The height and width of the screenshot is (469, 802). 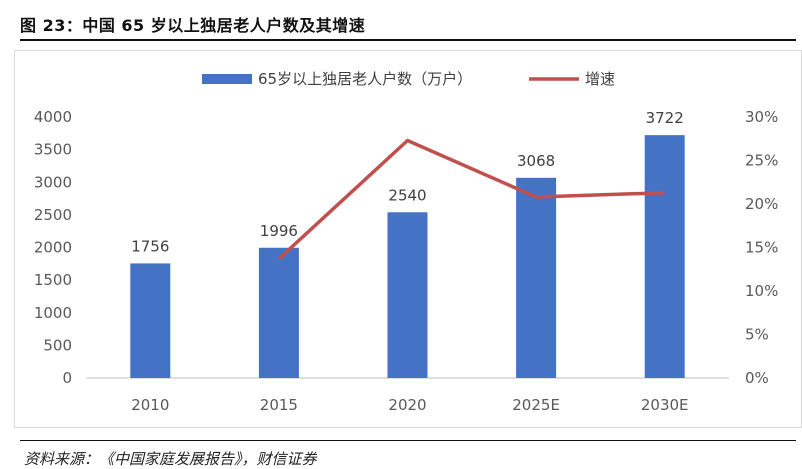 I want to click on y-right-tick-label: 15%, so click(x=761, y=248).